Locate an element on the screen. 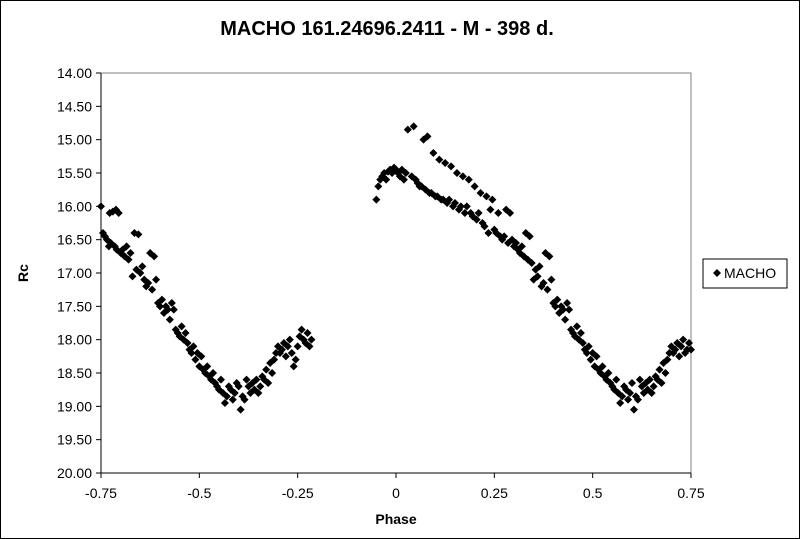 This screenshot has width=800, height=539. y-tick-label: 14.00 is located at coordinates (74, 73).